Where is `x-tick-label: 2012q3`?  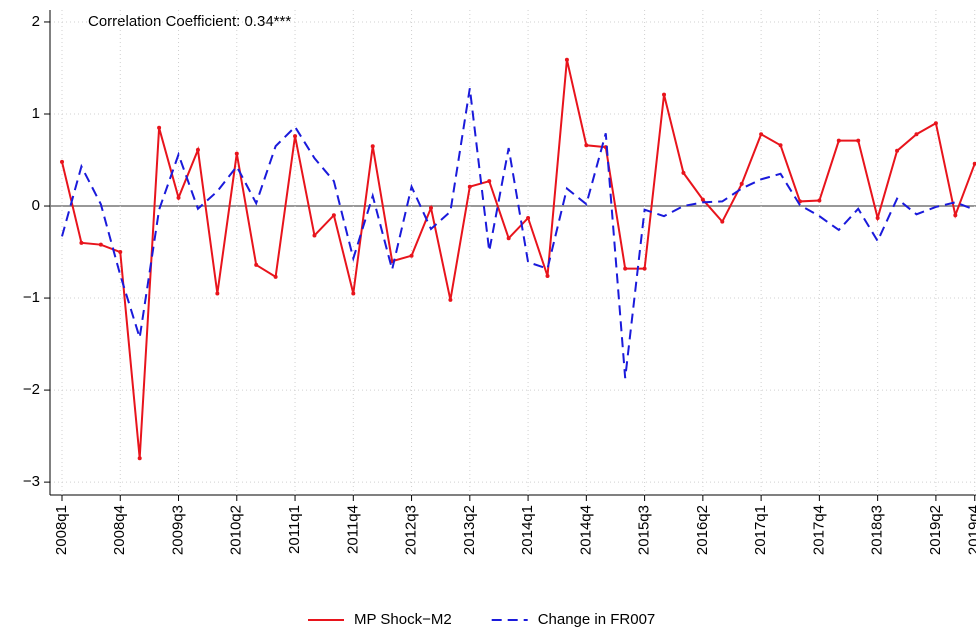 x-tick-label: 2012q3 is located at coordinates (411, 530).